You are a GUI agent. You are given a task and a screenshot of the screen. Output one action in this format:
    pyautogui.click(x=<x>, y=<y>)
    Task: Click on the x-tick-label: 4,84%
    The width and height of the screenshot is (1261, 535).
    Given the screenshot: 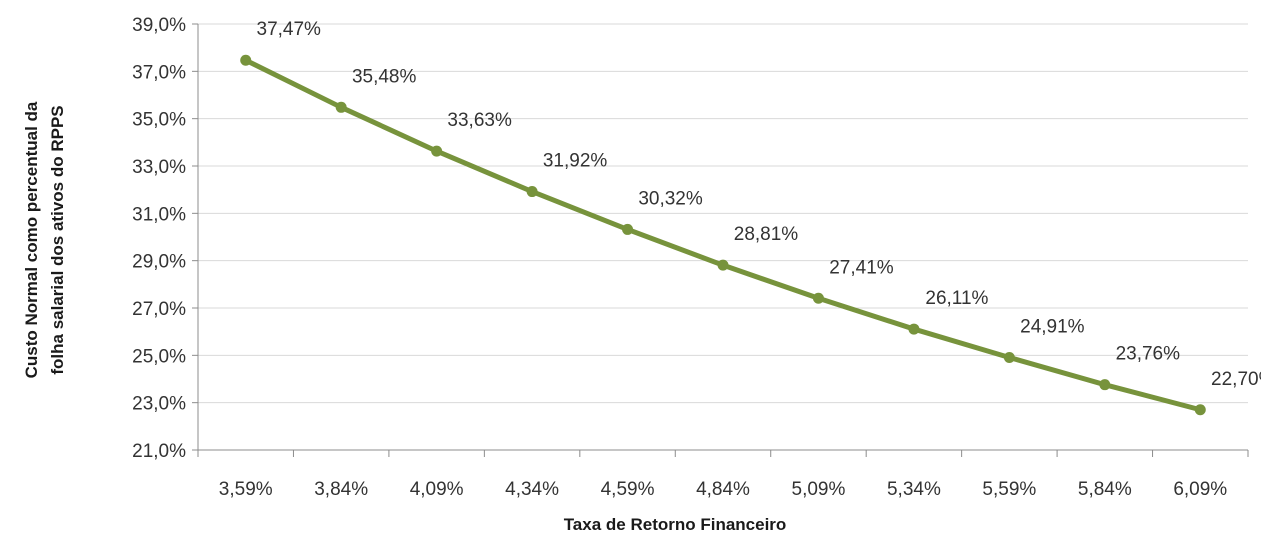 What is the action you would take?
    pyautogui.click(x=723, y=489)
    